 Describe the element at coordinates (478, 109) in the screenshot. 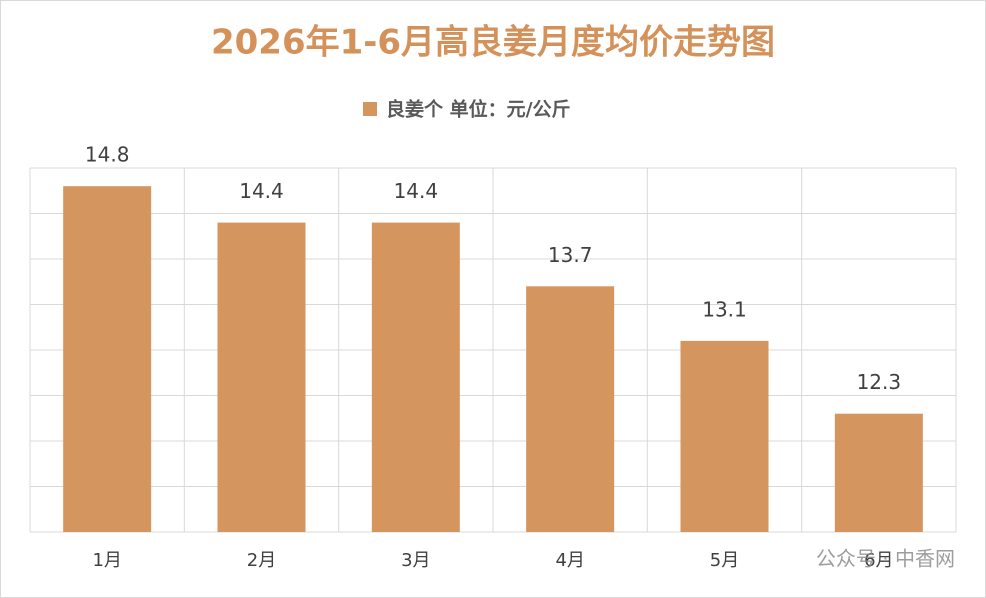

I see `legend-label: 良姜个 单位：元/公斤` at that location.